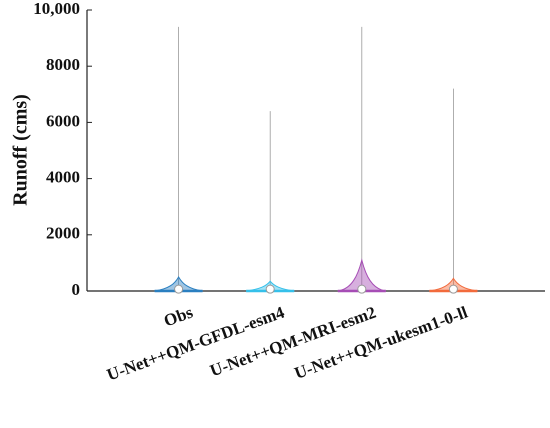  What do you see at coordinates (63, 177) in the screenshot?
I see `y-tick-label: 4000` at bounding box center [63, 177].